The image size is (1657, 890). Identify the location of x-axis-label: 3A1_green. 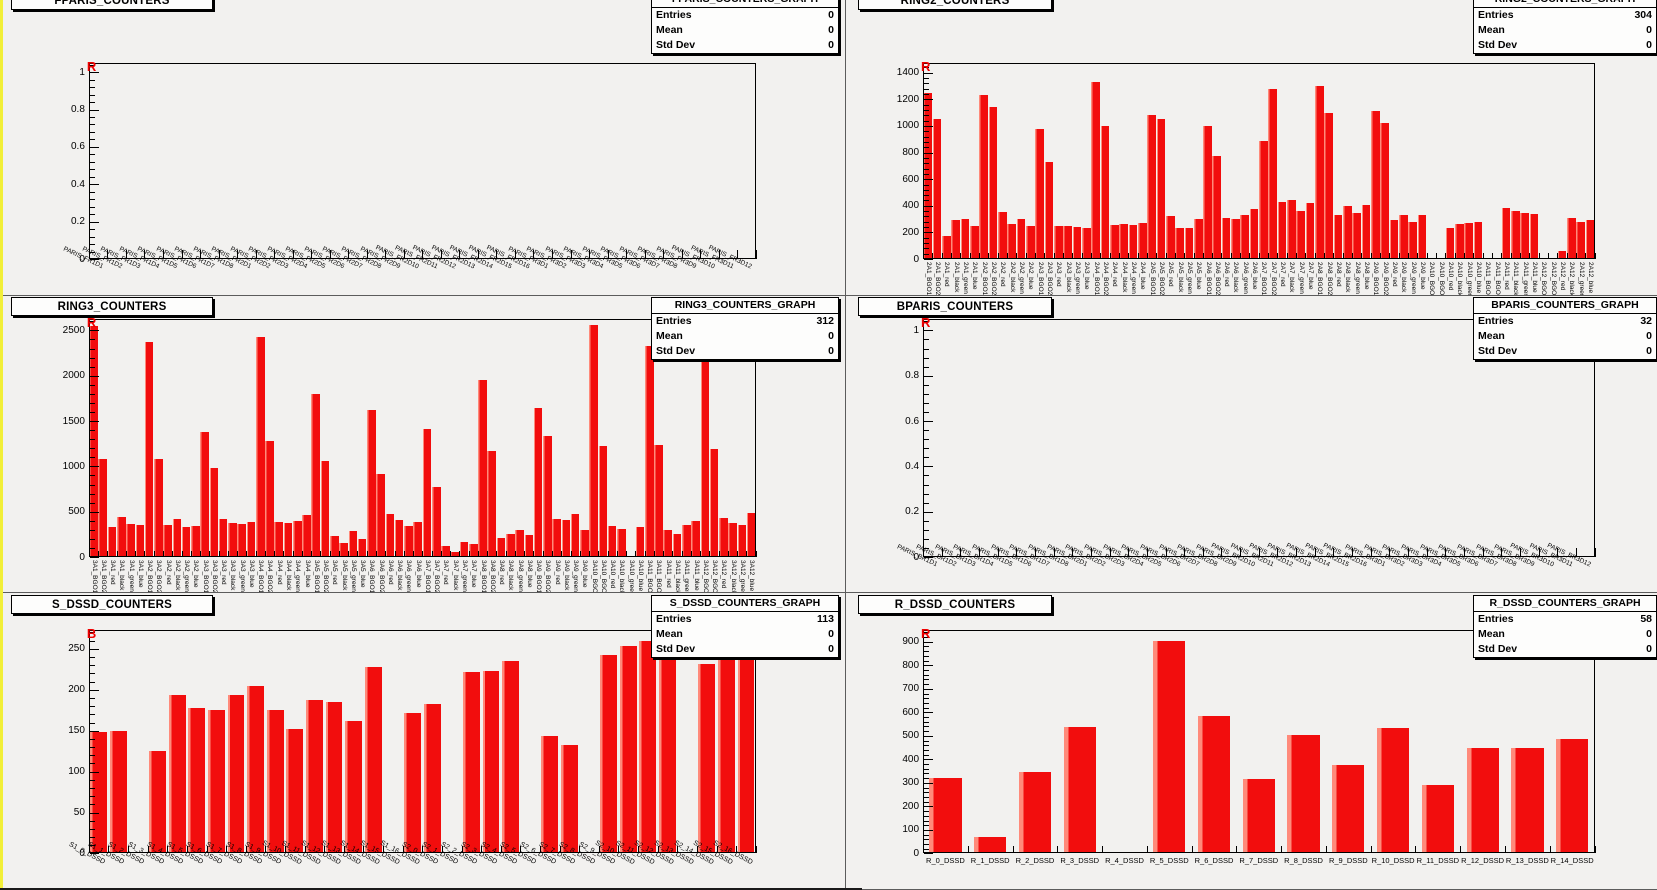
(131, 576).